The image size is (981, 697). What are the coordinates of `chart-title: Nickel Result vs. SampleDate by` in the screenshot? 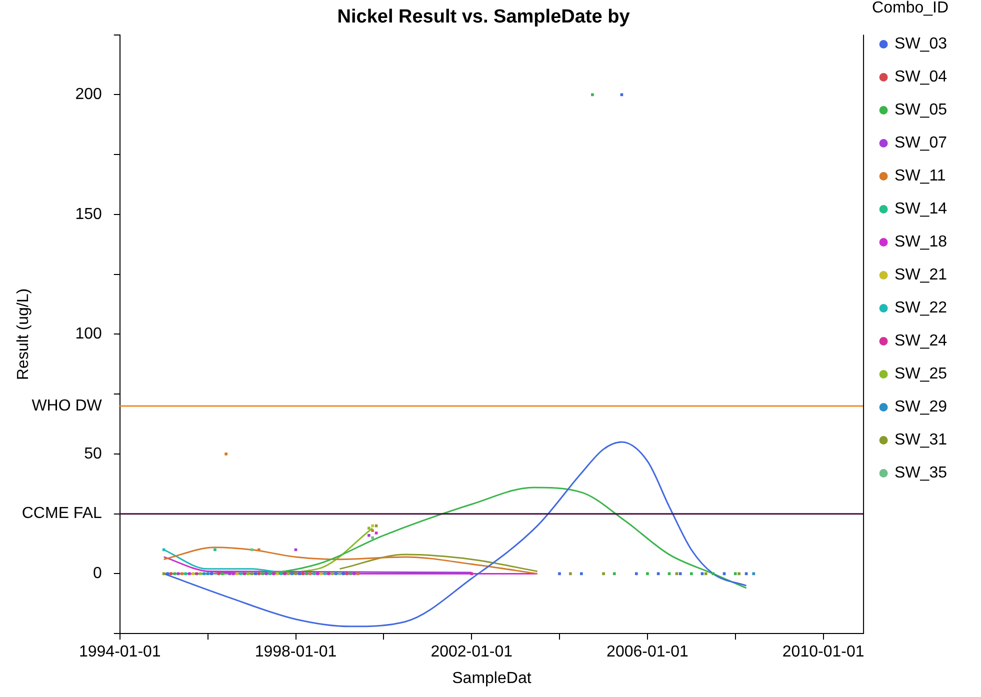 It's located at (483, 17).